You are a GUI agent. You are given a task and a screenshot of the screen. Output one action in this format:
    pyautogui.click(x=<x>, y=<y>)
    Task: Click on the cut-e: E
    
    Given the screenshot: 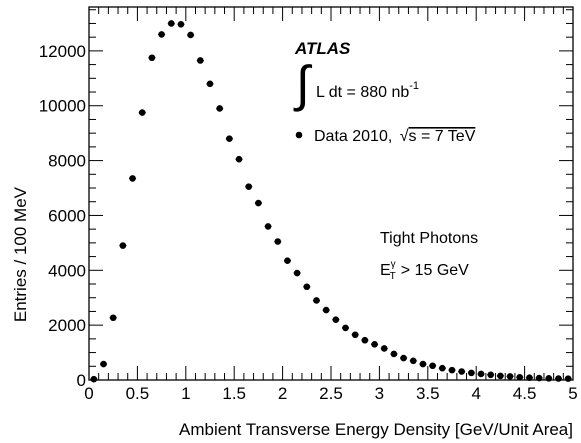 What is the action you would take?
    pyautogui.click(x=385, y=270)
    